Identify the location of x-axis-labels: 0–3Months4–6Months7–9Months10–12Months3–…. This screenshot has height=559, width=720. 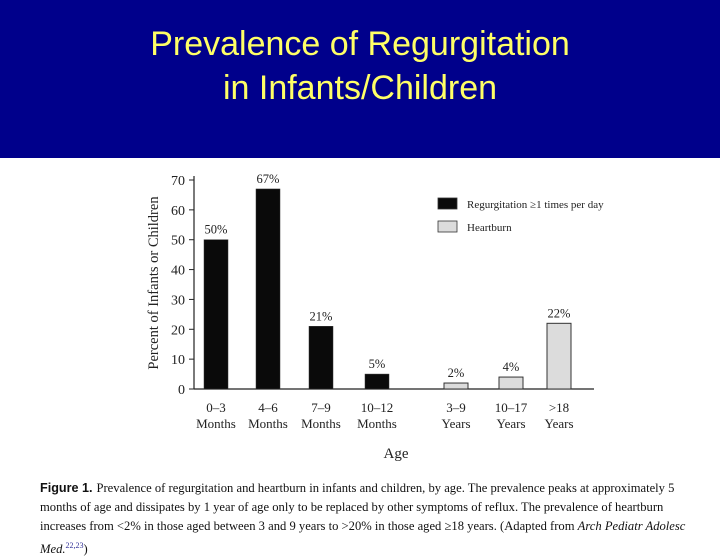
(384, 415).